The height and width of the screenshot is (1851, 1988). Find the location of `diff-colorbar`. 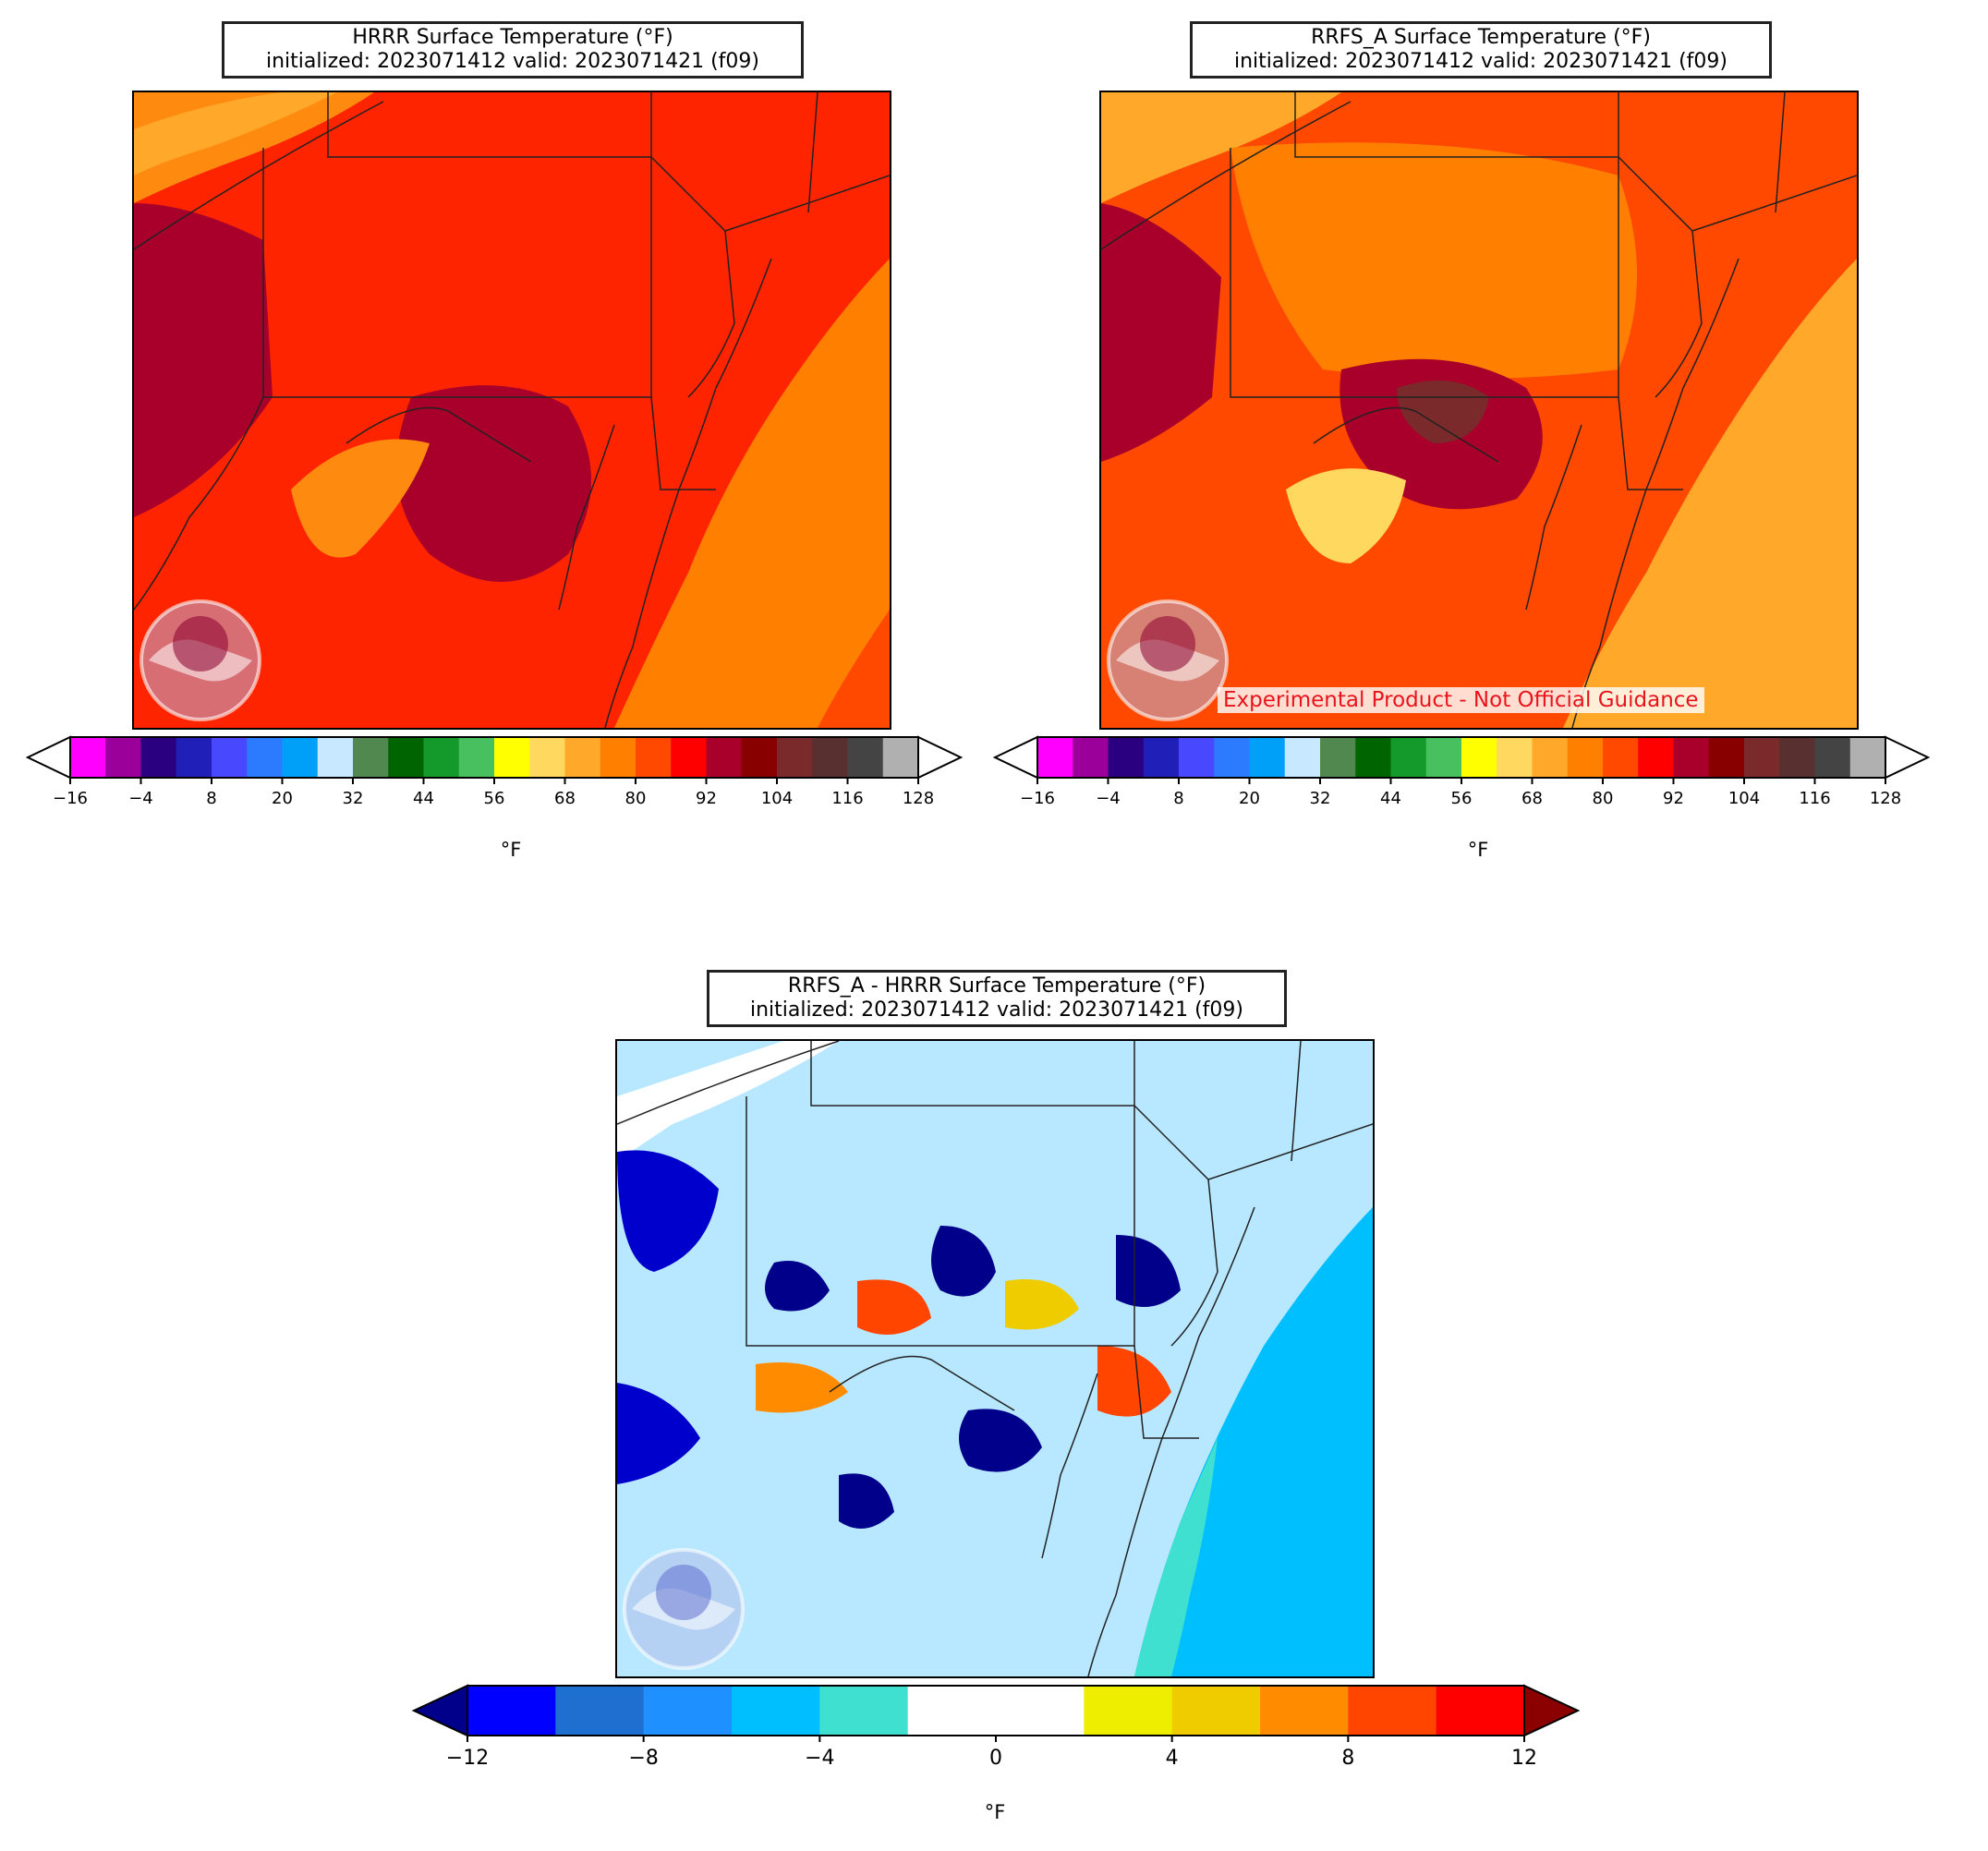

diff-colorbar is located at coordinates (996, 1712).